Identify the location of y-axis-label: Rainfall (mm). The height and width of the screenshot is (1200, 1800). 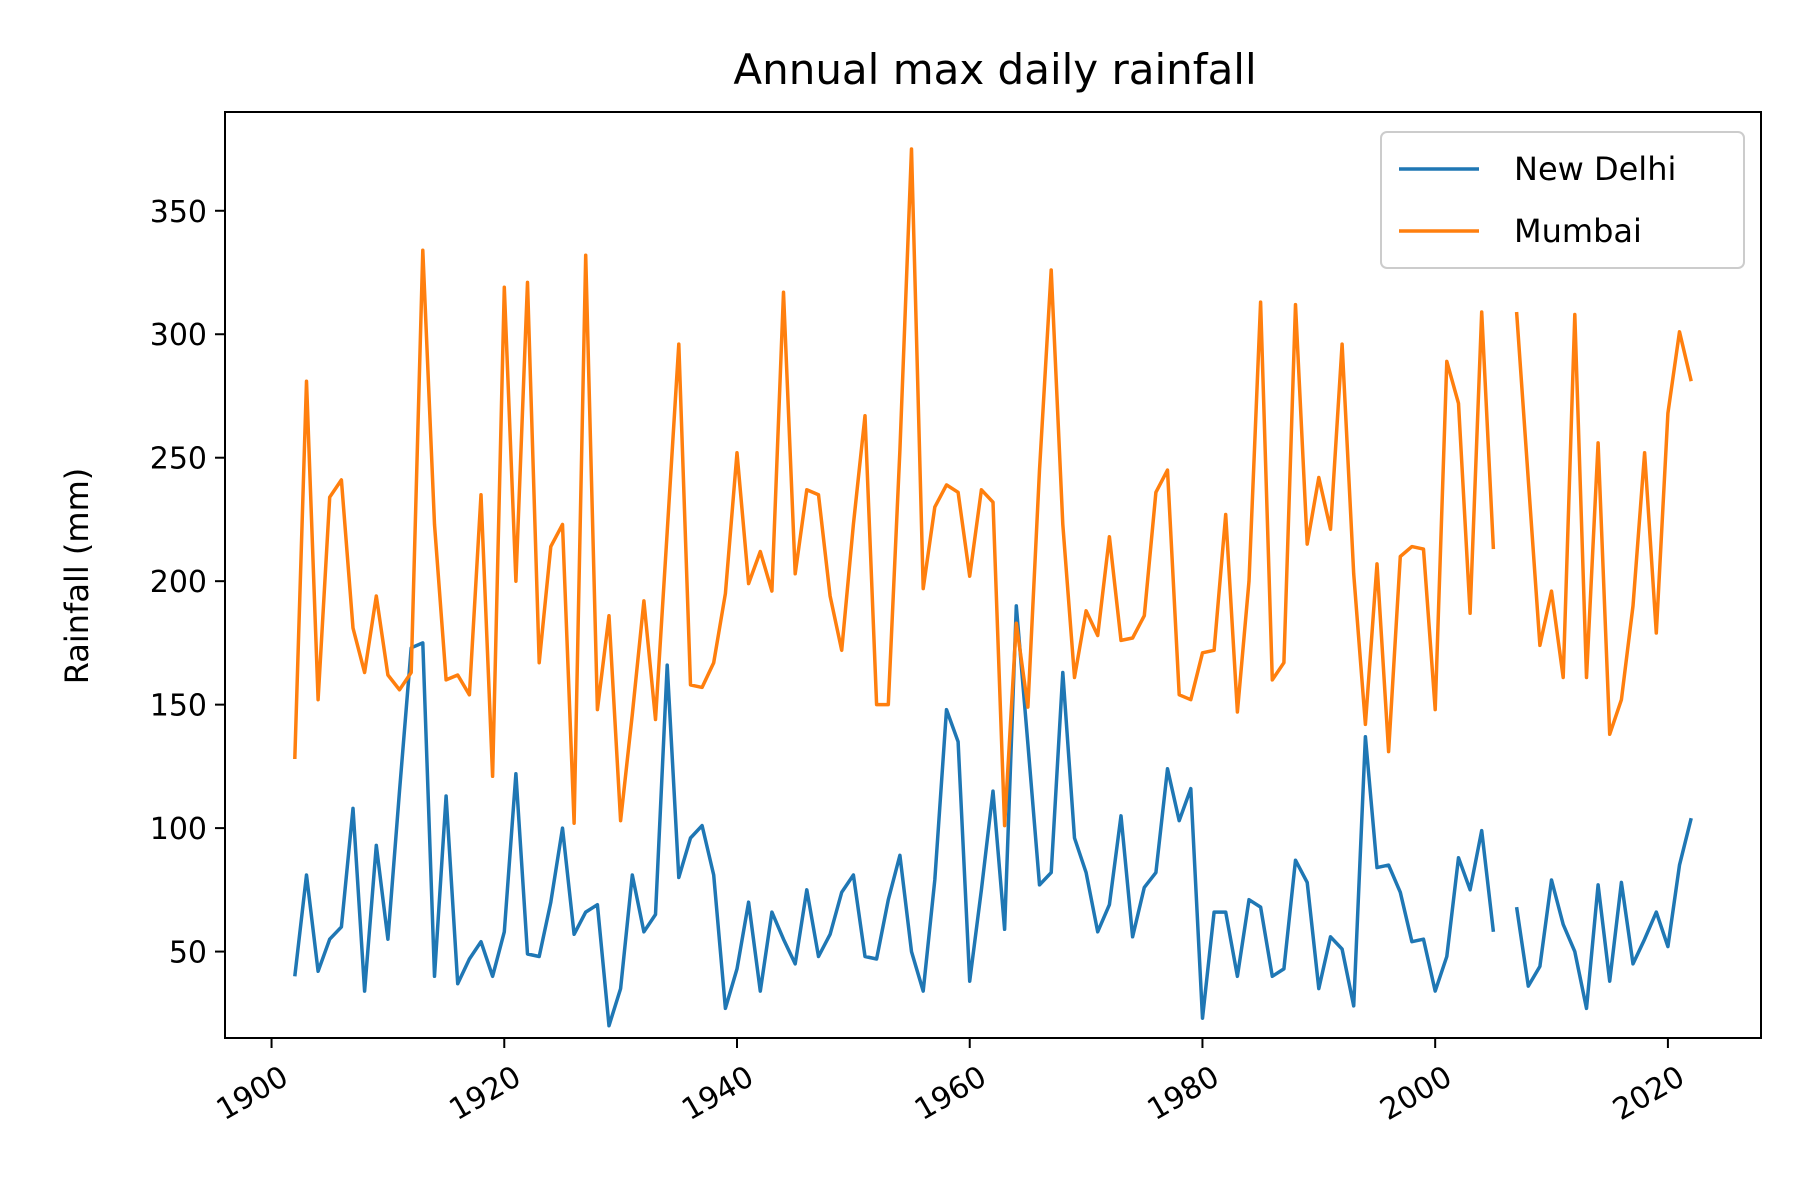
(77, 576).